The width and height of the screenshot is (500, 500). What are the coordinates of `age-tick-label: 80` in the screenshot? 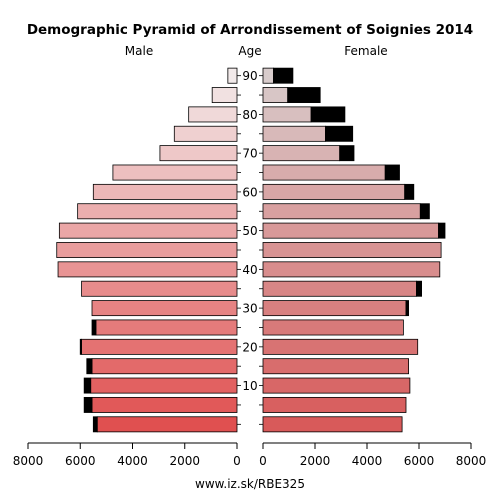 It's located at (249, 115).